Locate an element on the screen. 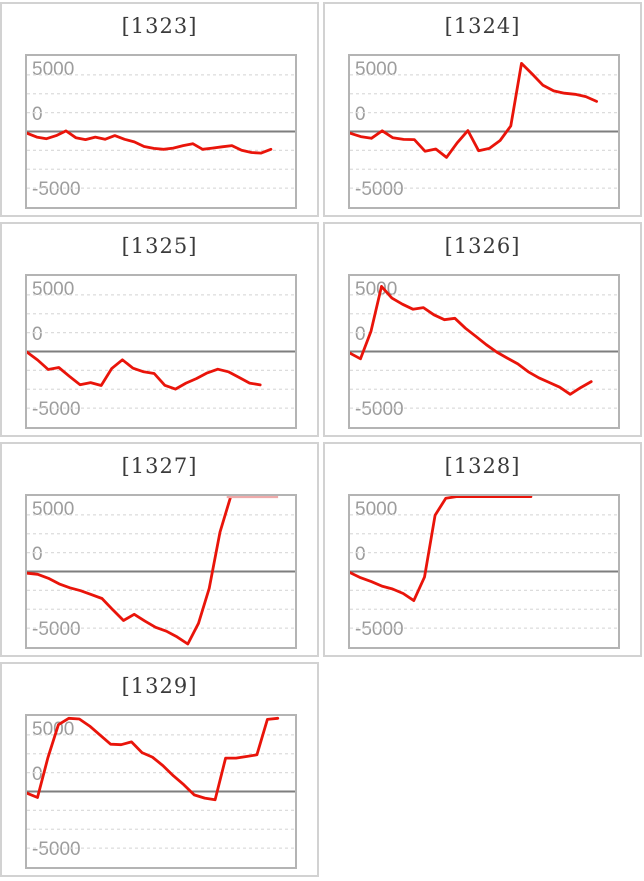 This screenshot has width=644, height=881. machine-slump-chart: [1323] 5000 0 -5000 is located at coordinates (159, 109).